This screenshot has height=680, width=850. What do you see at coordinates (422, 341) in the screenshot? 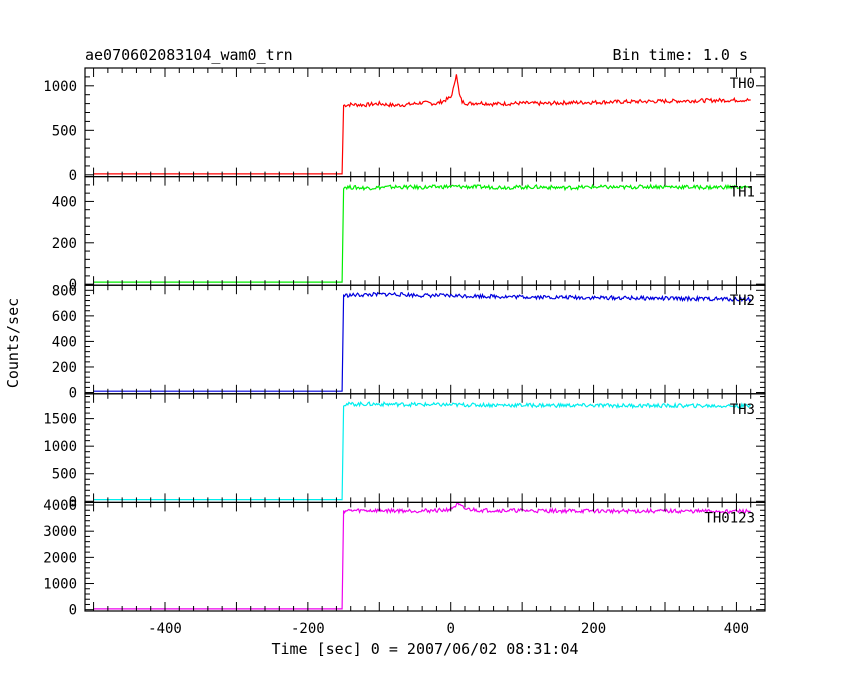
I see `series-line-th2` at bounding box center [422, 341].